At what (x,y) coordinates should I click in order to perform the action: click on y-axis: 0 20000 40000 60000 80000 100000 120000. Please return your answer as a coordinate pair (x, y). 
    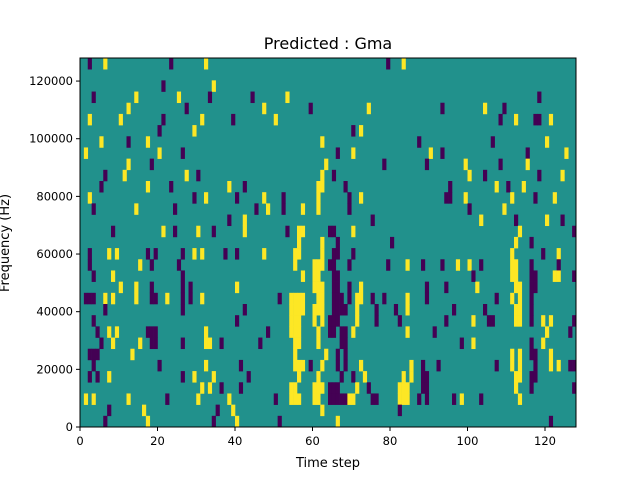
    Looking at the image, I should click on (54, 254).